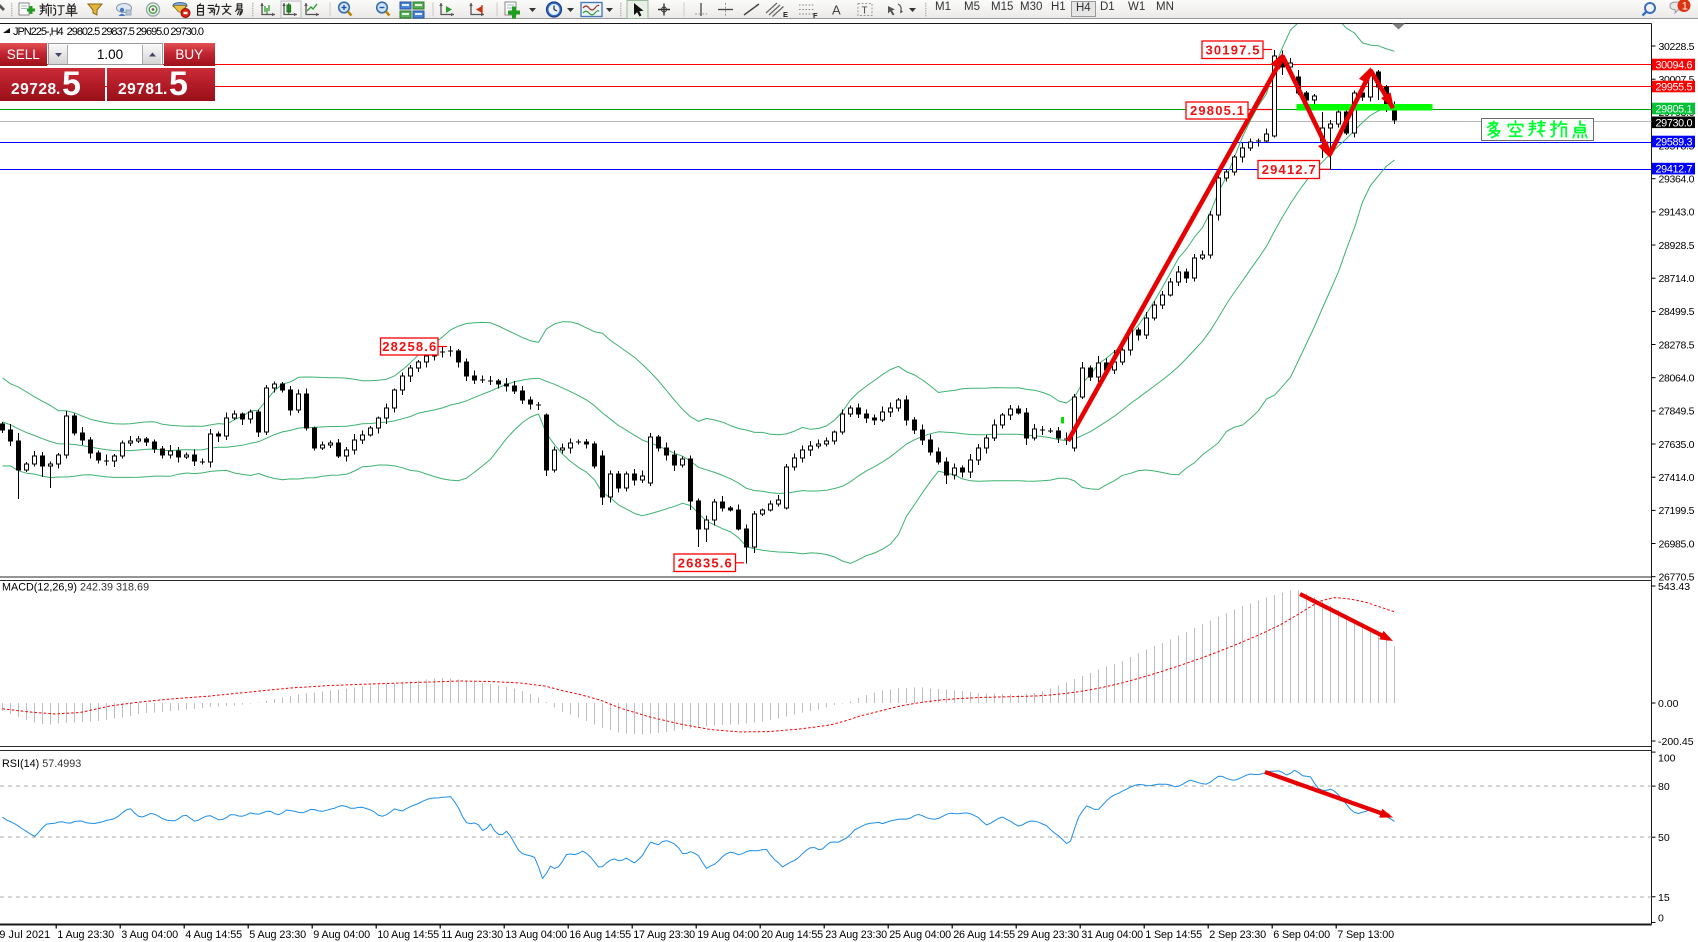 The image size is (1698, 942). Describe the element at coordinates (472, 935) in the screenshot. I see `svg-text: 11 Aug 23:30` at that location.